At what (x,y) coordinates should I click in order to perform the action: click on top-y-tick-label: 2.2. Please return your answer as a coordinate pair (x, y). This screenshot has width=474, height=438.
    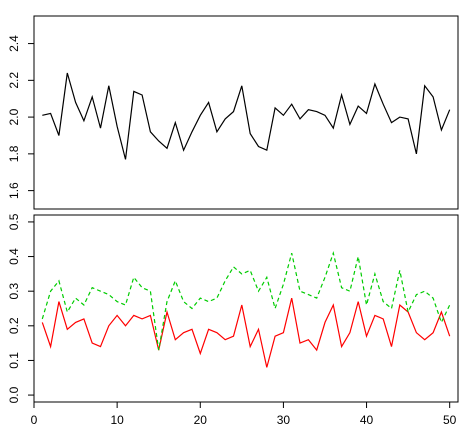
    Looking at the image, I should click on (14, 80).